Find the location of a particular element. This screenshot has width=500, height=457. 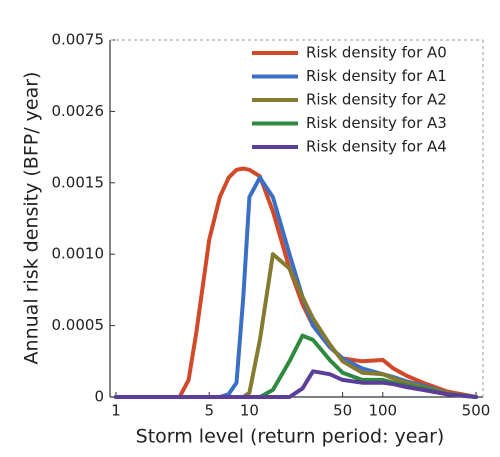

y-tick-label: 0.0026 is located at coordinates (78, 111).